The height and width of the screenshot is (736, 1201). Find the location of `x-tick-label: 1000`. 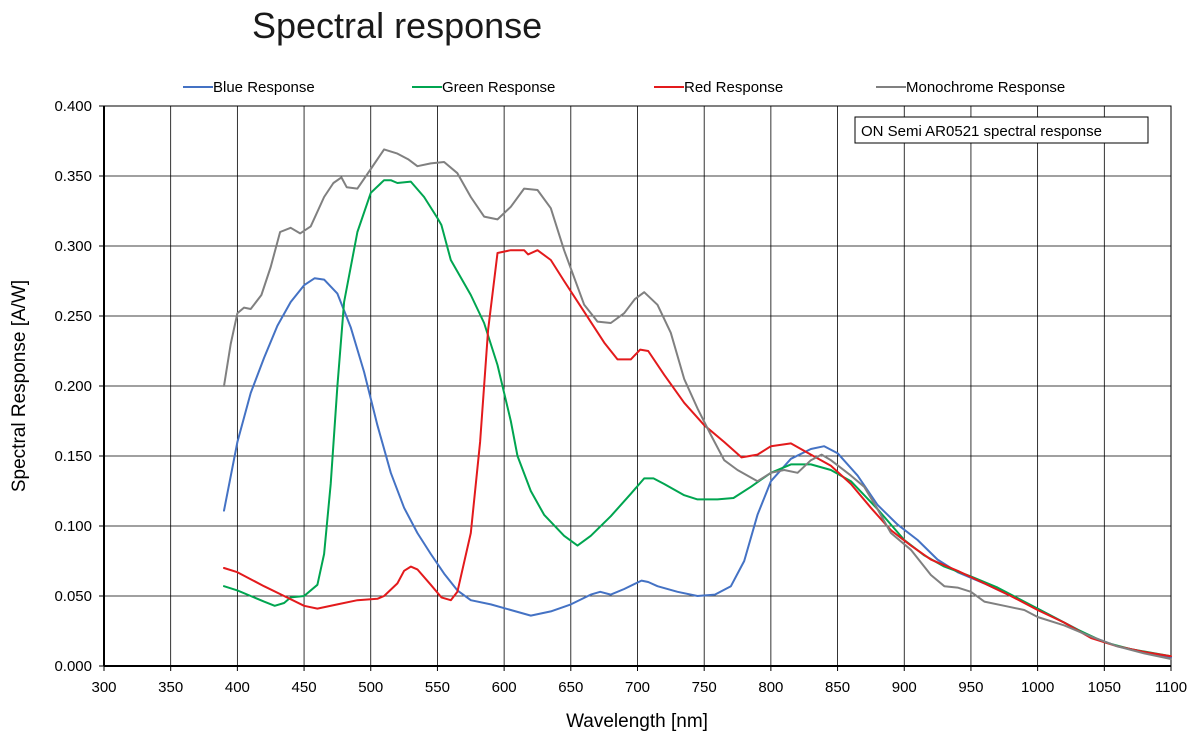

x-tick-label: 1000 is located at coordinates (1037, 687).